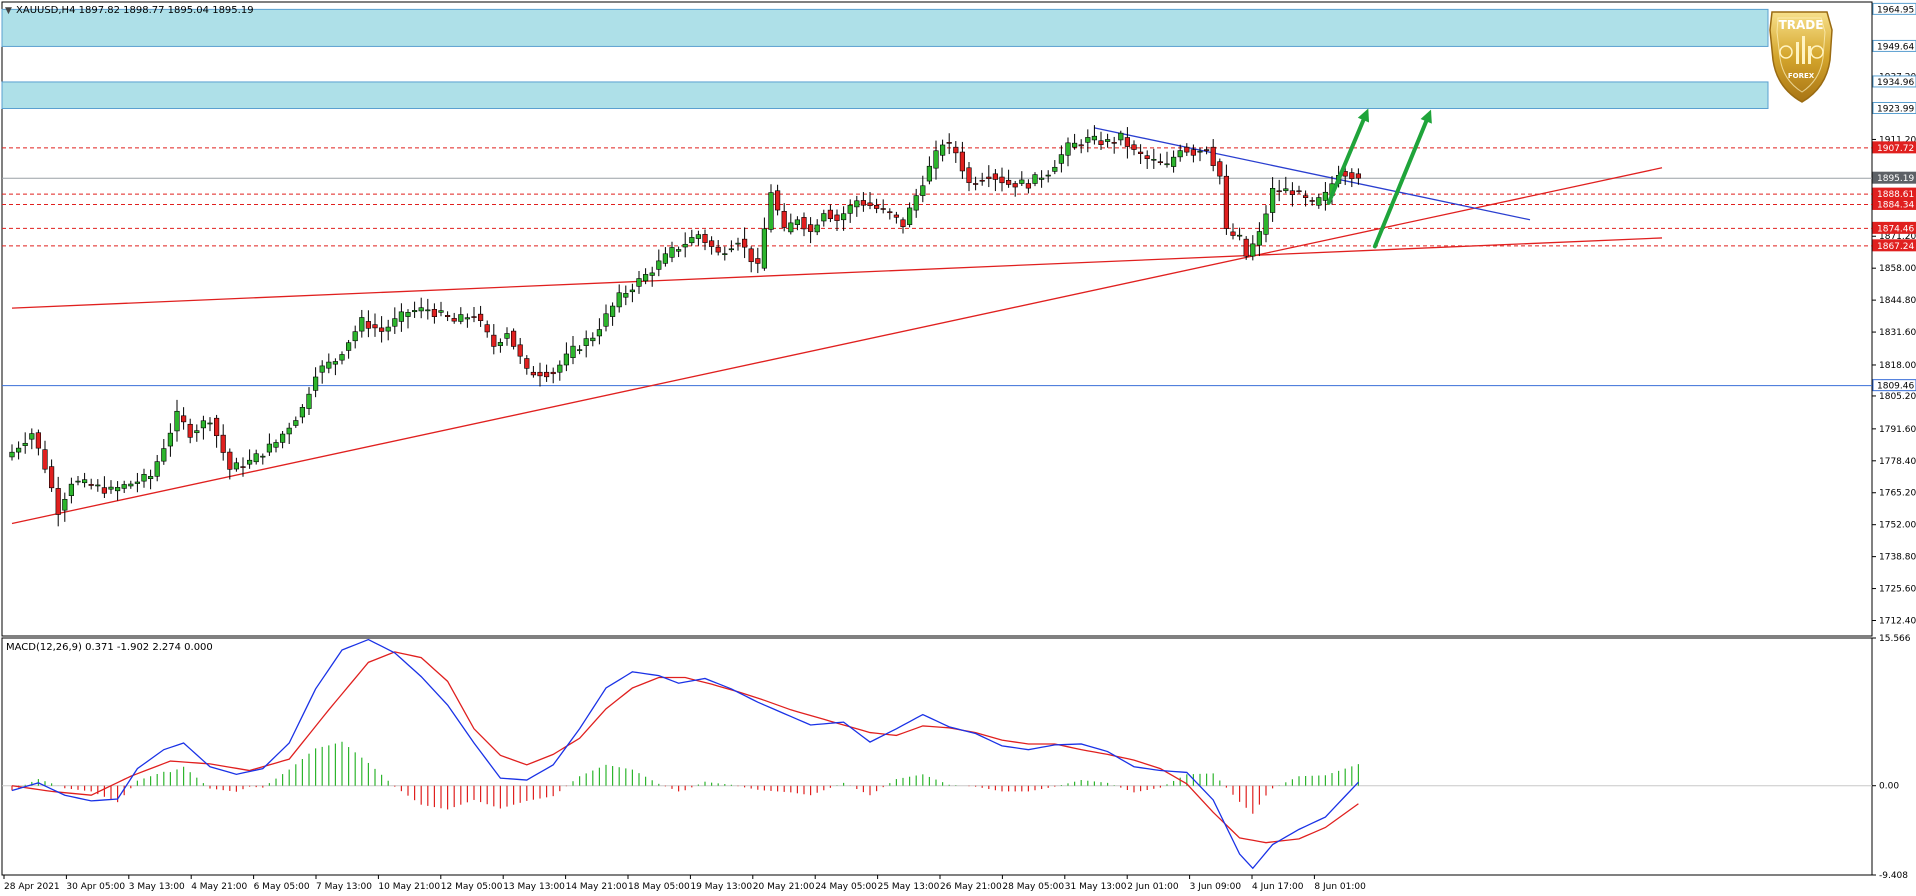 The height and width of the screenshot is (896, 1916). I want to click on price-tick-label: 1725.60, so click(1897, 590).